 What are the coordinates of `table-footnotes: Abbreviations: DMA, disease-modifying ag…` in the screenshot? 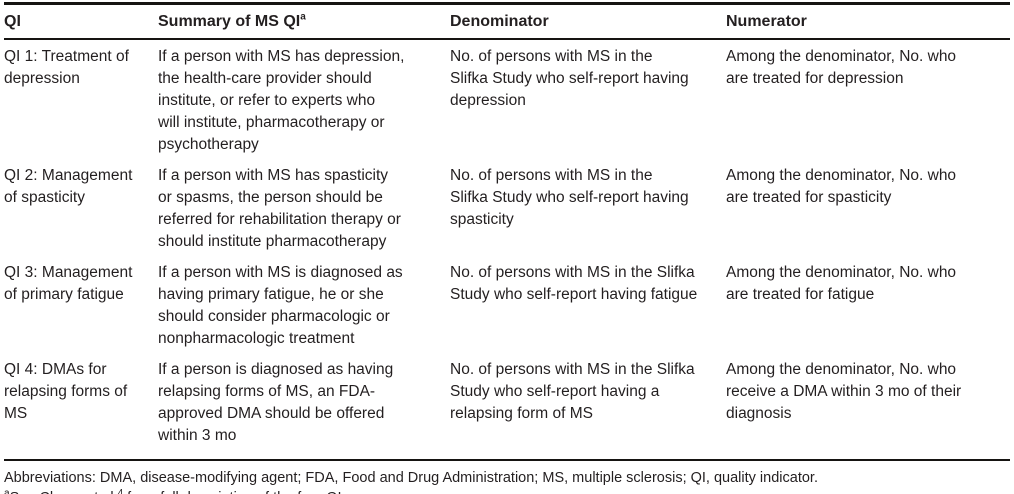 It's located at (507, 477).